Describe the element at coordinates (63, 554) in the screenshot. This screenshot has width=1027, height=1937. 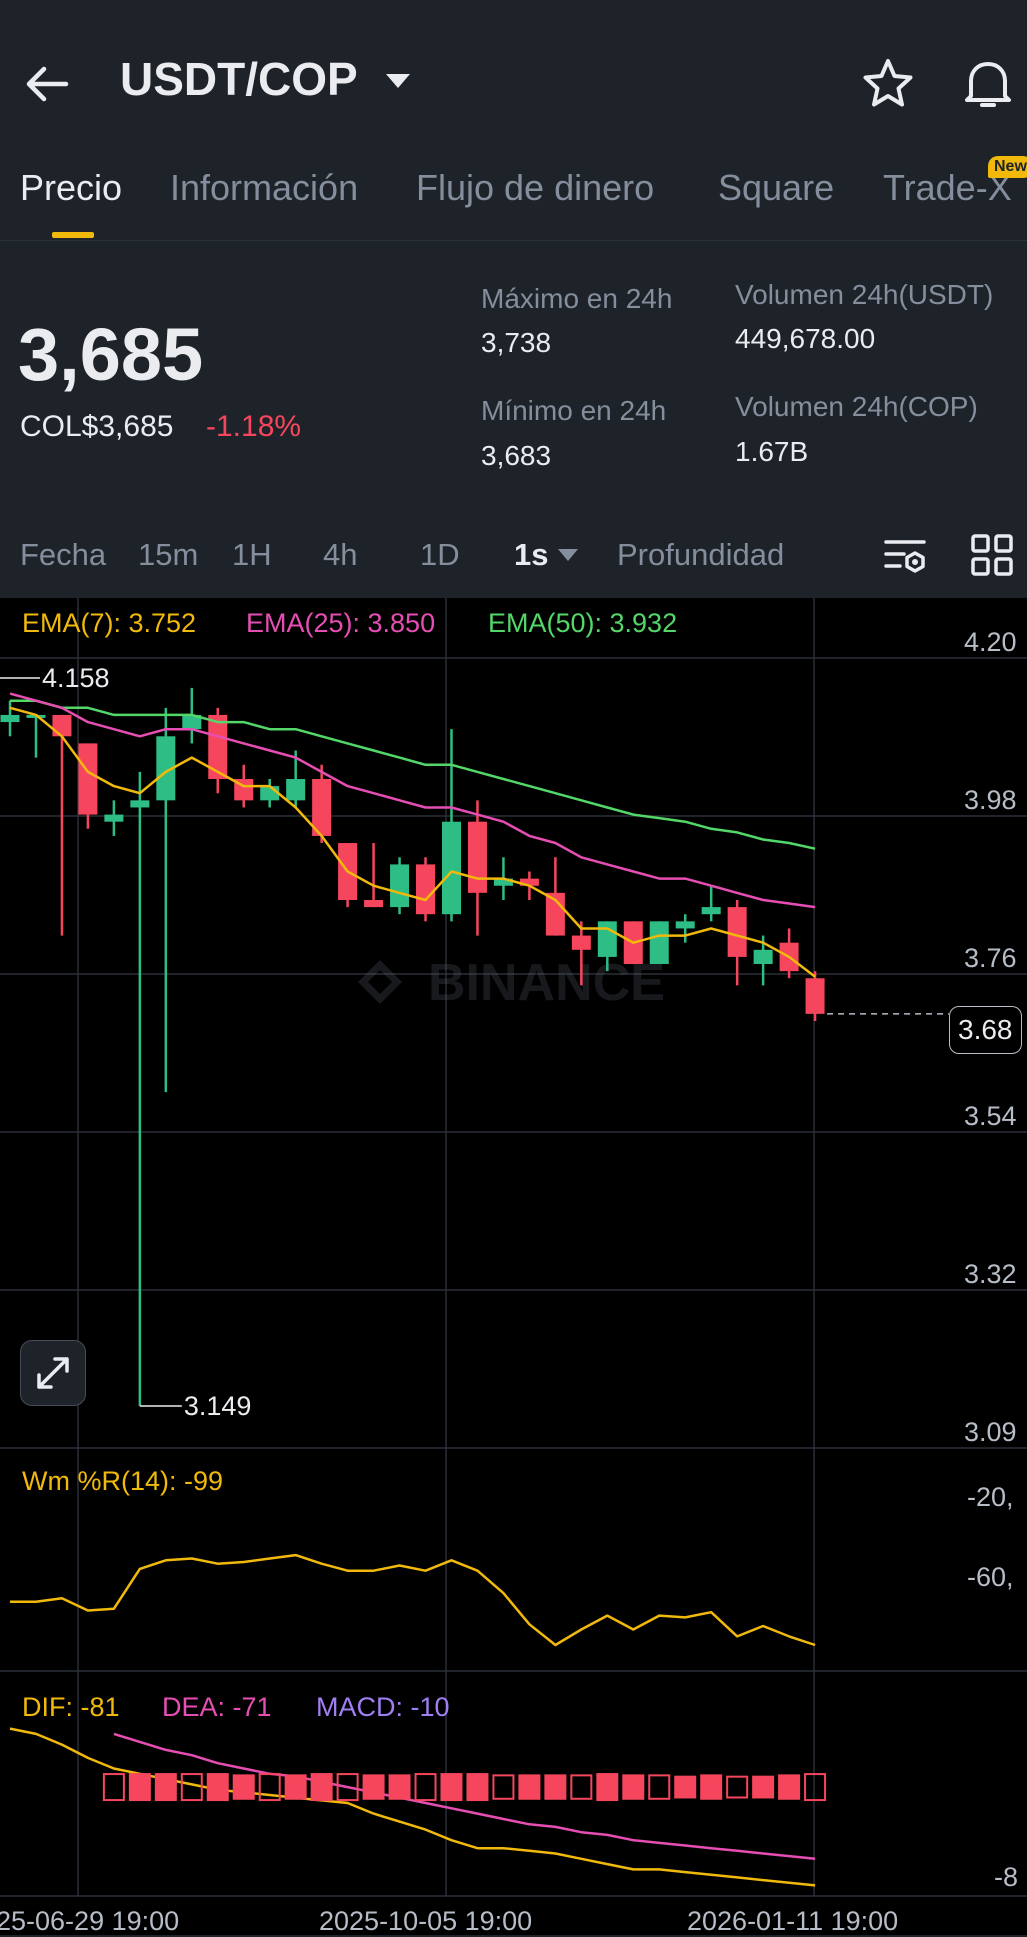
I see `interval-fecha: Fecha` at that location.